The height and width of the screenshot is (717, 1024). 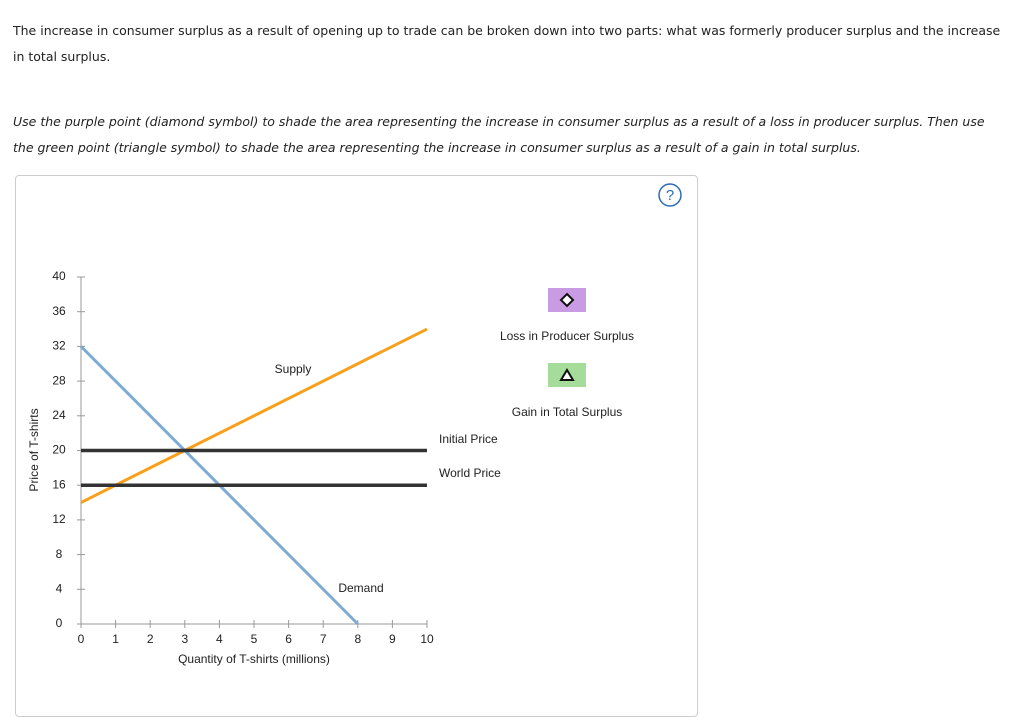 What do you see at coordinates (59, 519) in the screenshot?
I see `y-tick-label: 12` at bounding box center [59, 519].